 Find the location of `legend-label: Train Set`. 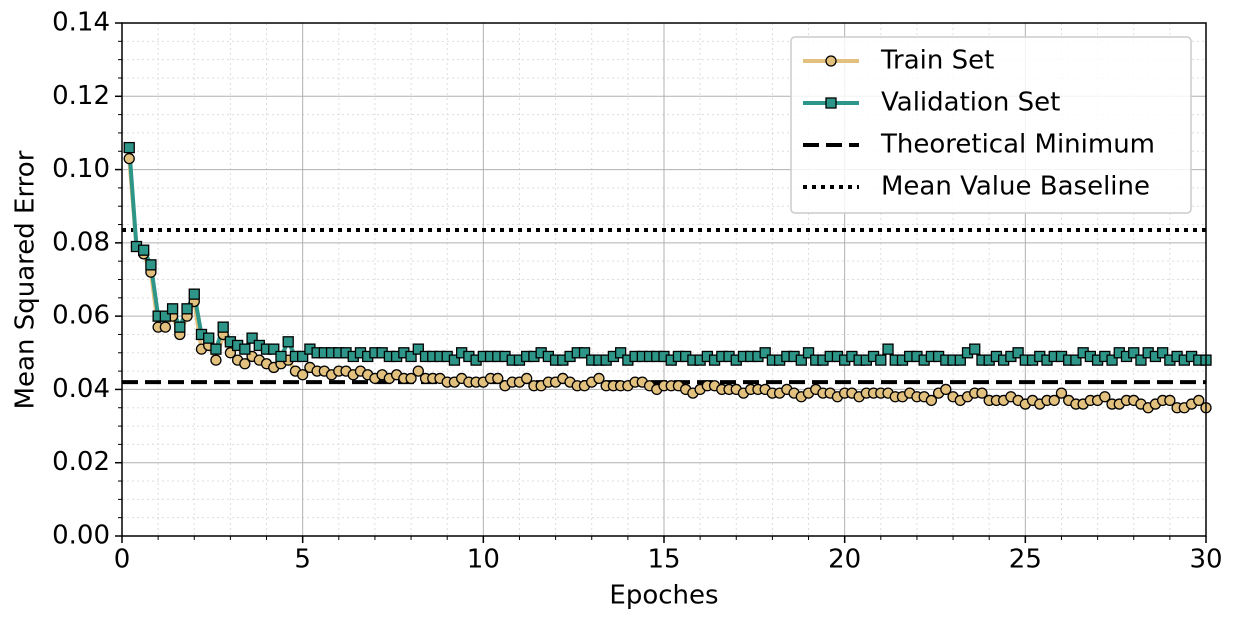

legend-label: Train Set is located at coordinates (937, 61).